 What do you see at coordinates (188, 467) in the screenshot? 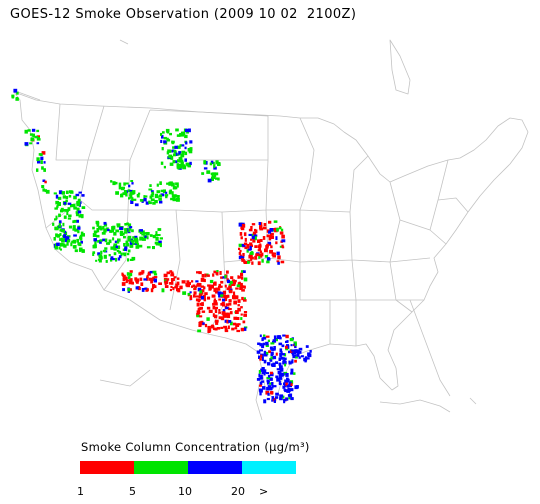
I see `legend-bar` at bounding box center [188, 467].